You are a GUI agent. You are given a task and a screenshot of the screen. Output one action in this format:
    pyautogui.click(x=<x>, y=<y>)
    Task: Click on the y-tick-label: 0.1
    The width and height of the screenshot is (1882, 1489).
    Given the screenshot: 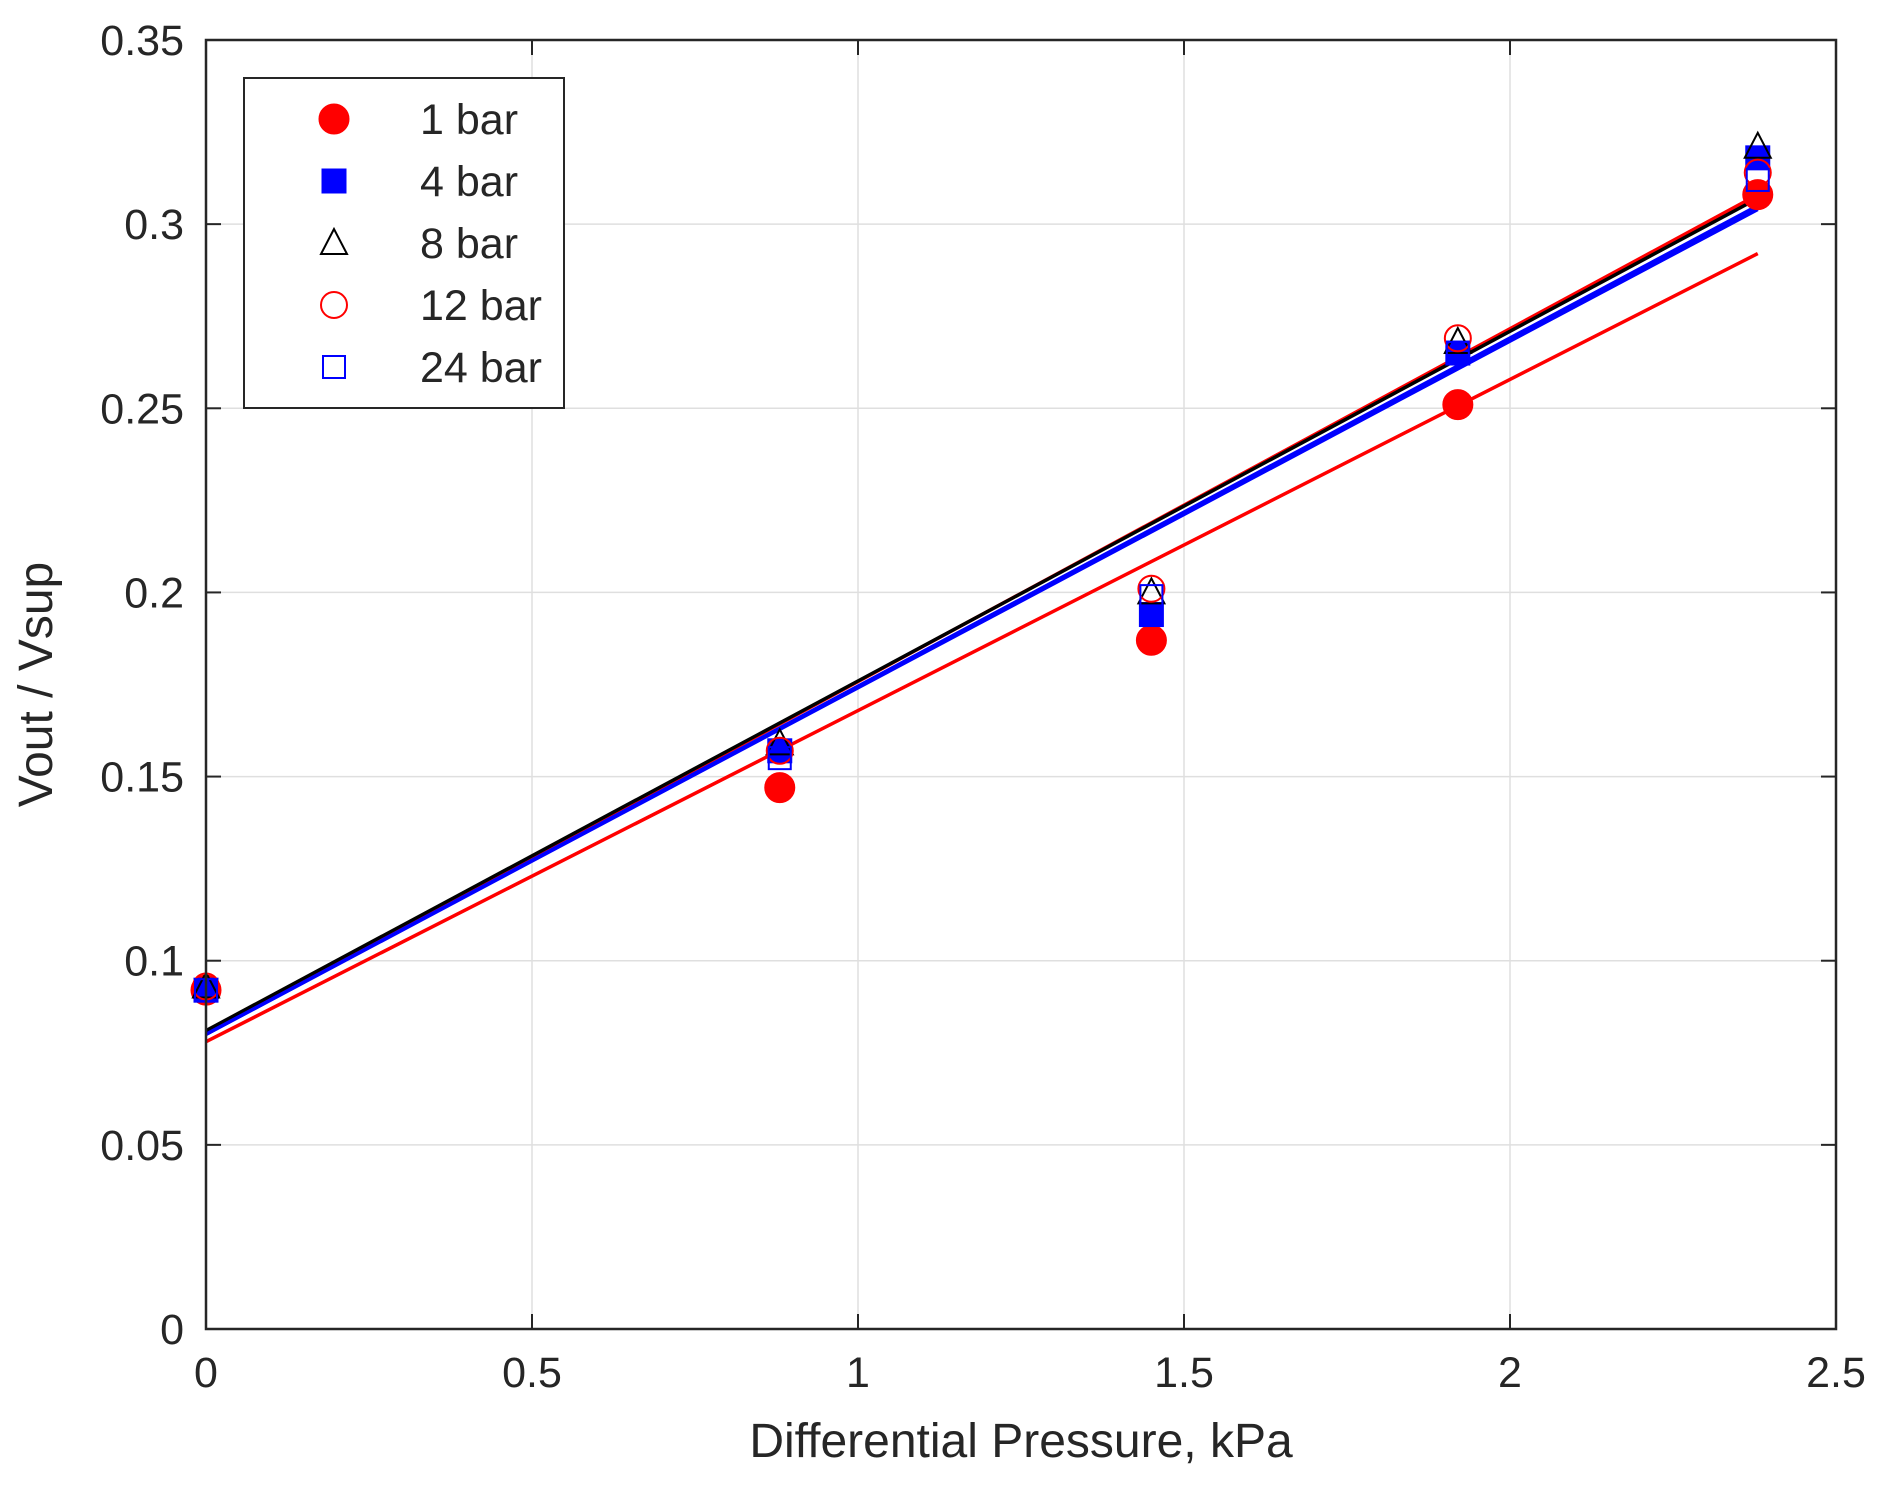 What is the action you would take?
    pyautogui.click(x=154, y=962)
    